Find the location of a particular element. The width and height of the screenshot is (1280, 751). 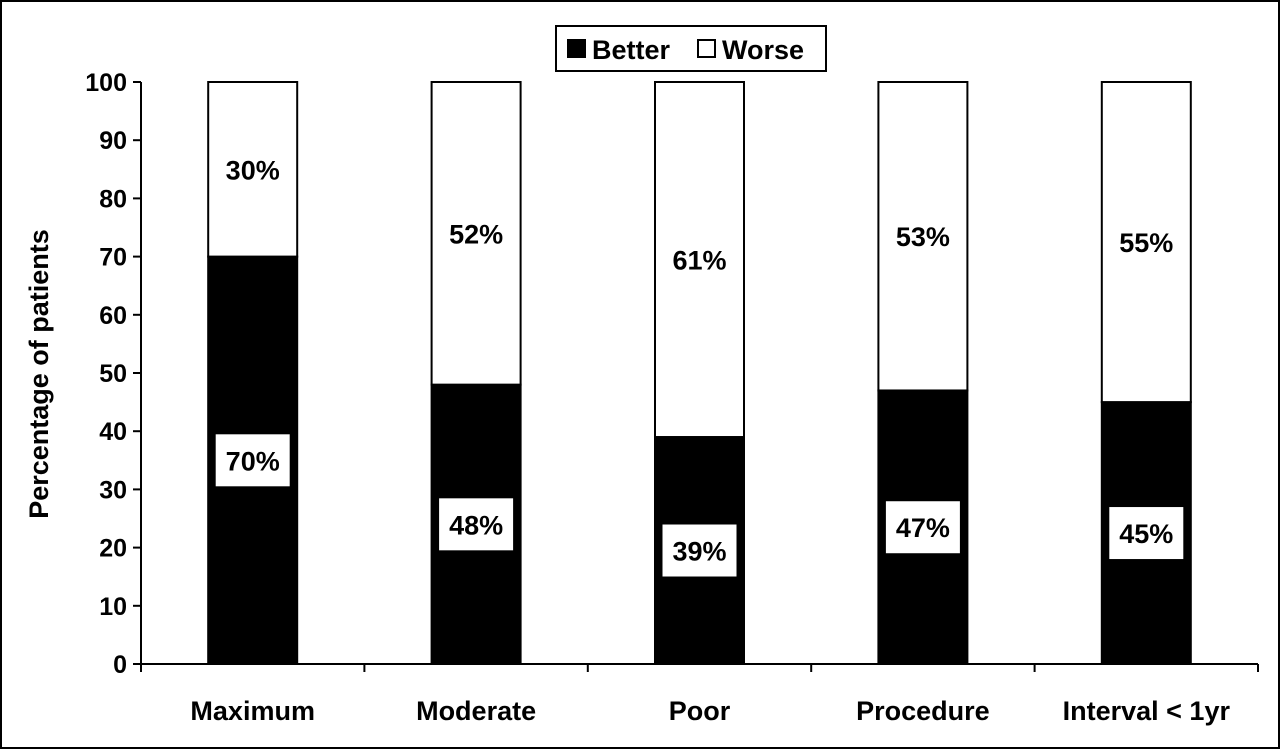

data-label-better: 47% is located at coordinates (923, 528).